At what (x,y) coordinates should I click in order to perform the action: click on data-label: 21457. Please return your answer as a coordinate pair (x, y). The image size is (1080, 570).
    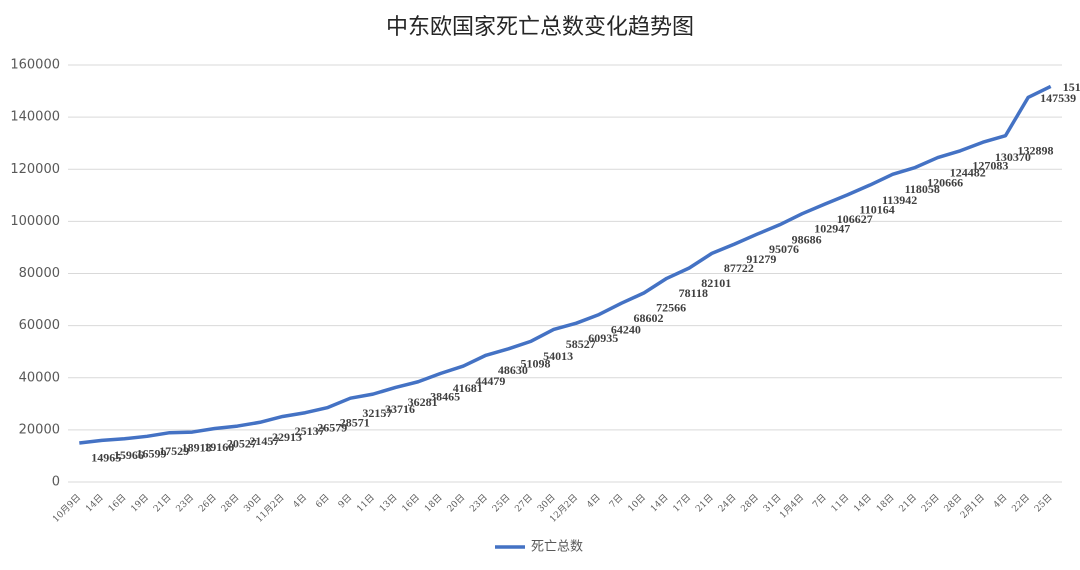
    Looking at the image, I should click on (264, 441).